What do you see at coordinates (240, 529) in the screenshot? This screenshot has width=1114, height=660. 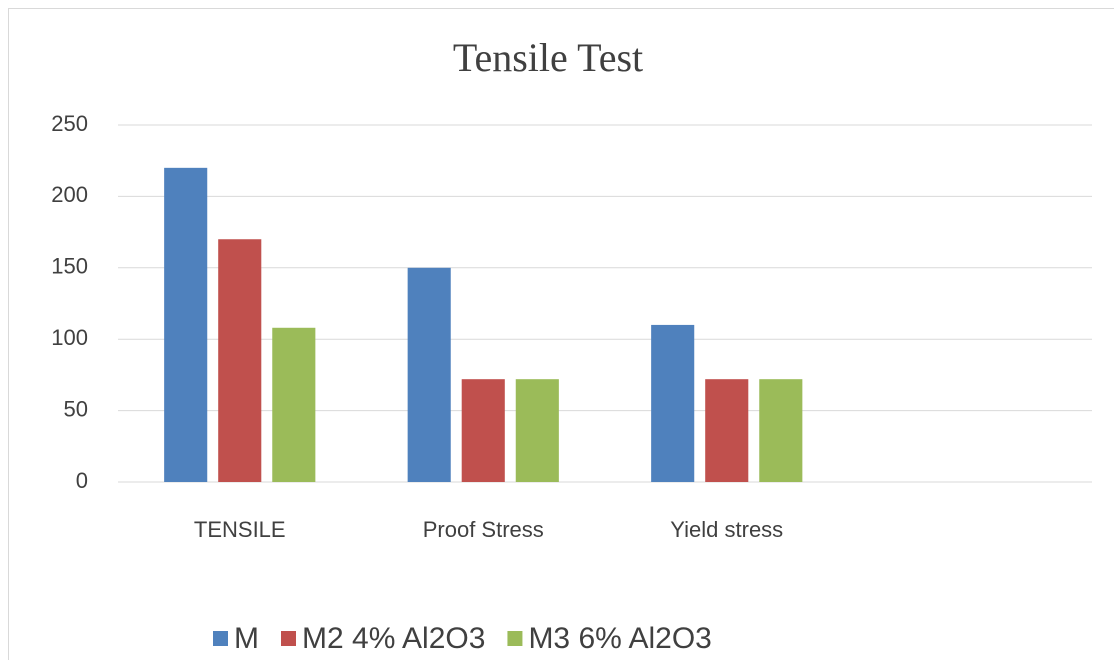 I see `x-tick-label: TENSILE` at bounding box center [240, 529].